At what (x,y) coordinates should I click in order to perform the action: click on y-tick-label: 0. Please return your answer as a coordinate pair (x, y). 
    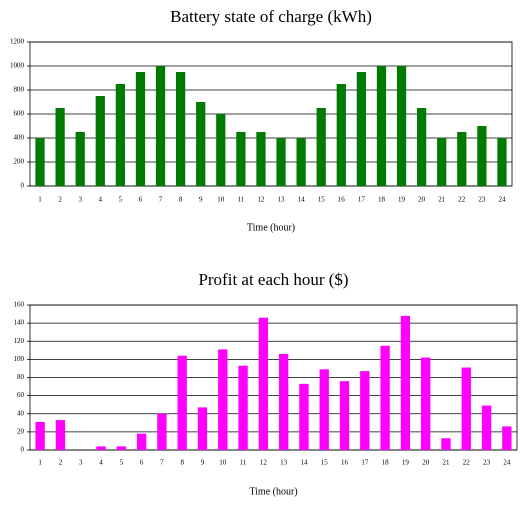
    Looking at the image, I should click on (23, 450).